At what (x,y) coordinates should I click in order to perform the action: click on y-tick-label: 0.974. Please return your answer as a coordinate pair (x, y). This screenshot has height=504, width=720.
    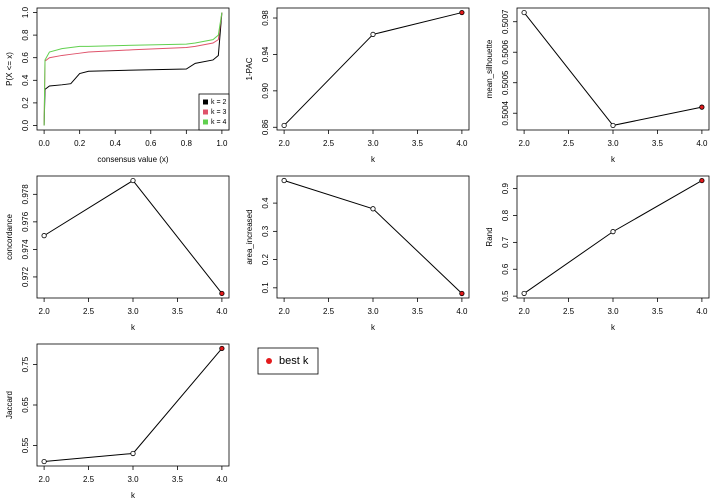
    Looking at the image, I should click on (25, 249).